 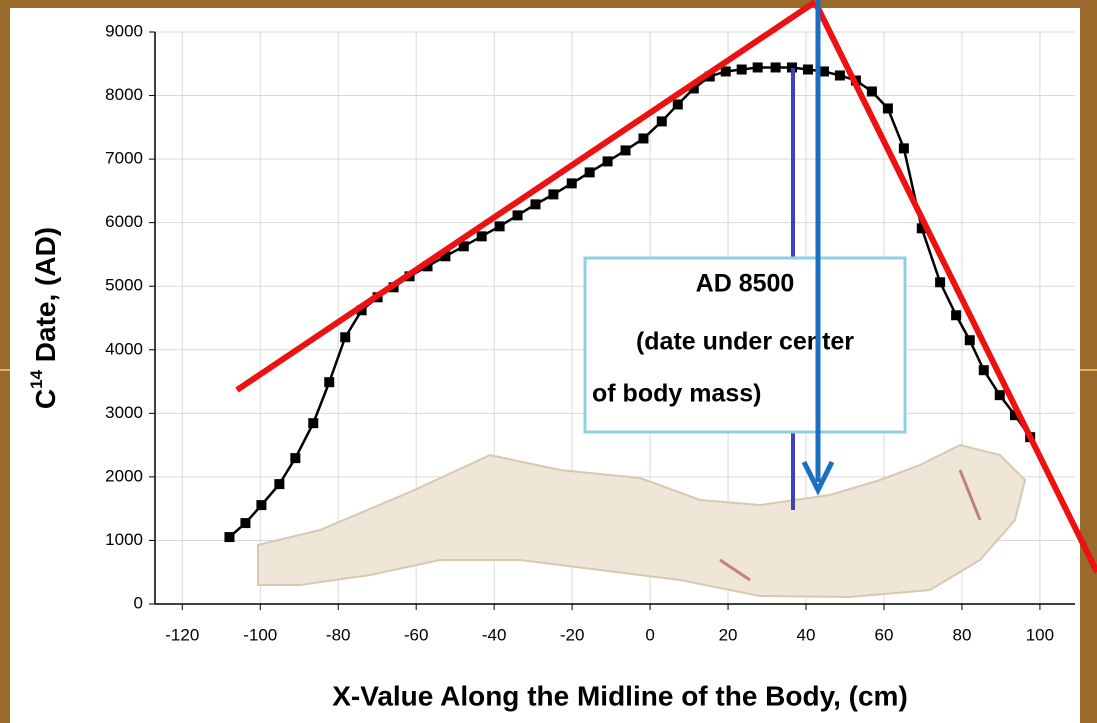 What do you see at coordinates (36, 378) in the screenshot?
I see `y-label-superscript: 14` at bounding box center [36, 378].